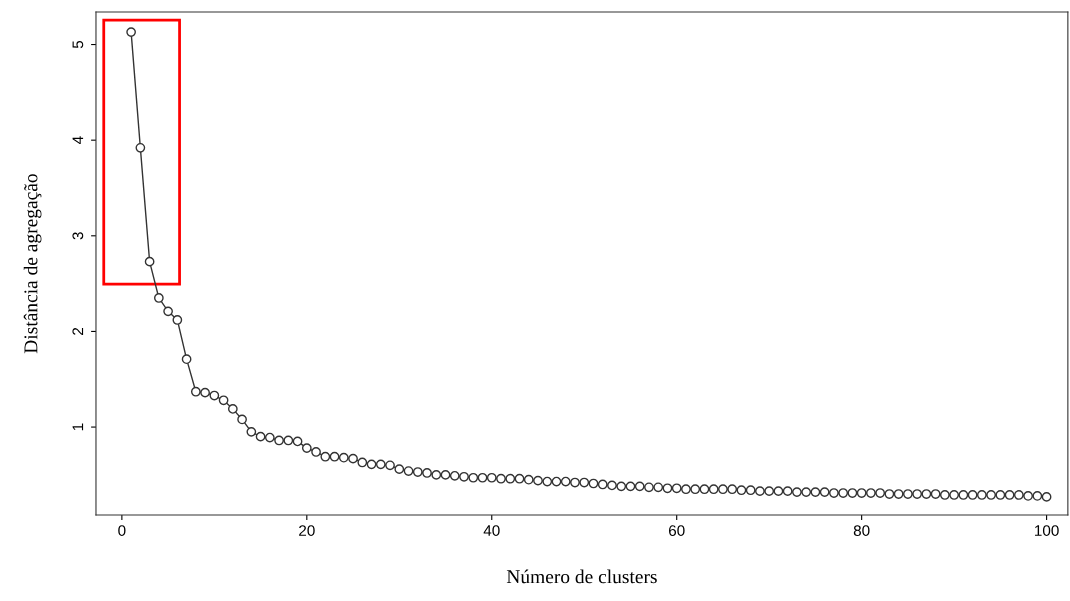  I want to click on x-tick-label: 80, so click(861, 530).